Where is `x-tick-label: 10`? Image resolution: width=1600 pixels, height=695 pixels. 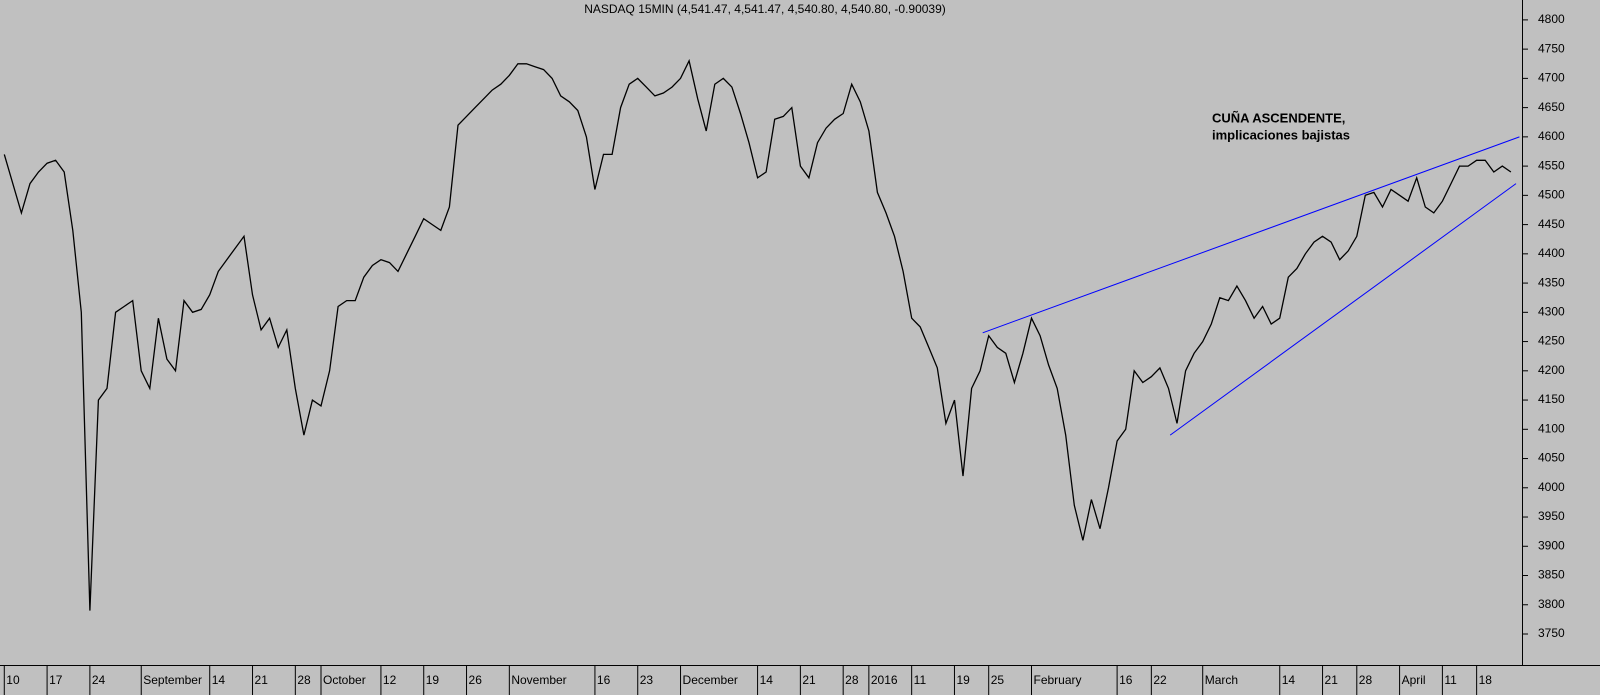 x-tick-label: 10 is located at coordinates (13, 680).